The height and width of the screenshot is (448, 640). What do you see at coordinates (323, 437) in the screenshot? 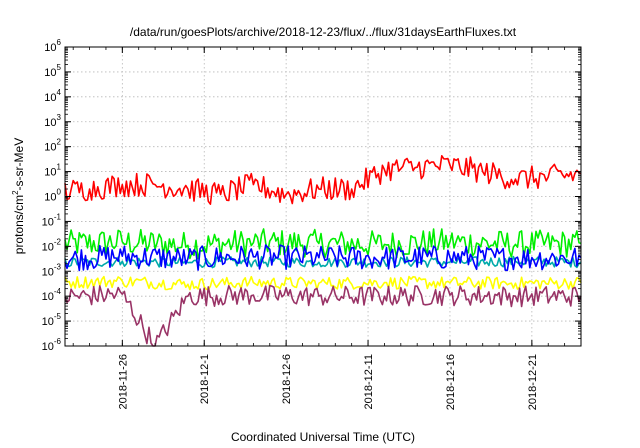
I see `x-axis-label: Coordinated Universal Time (UTC)` at bounding box center [323, 437].